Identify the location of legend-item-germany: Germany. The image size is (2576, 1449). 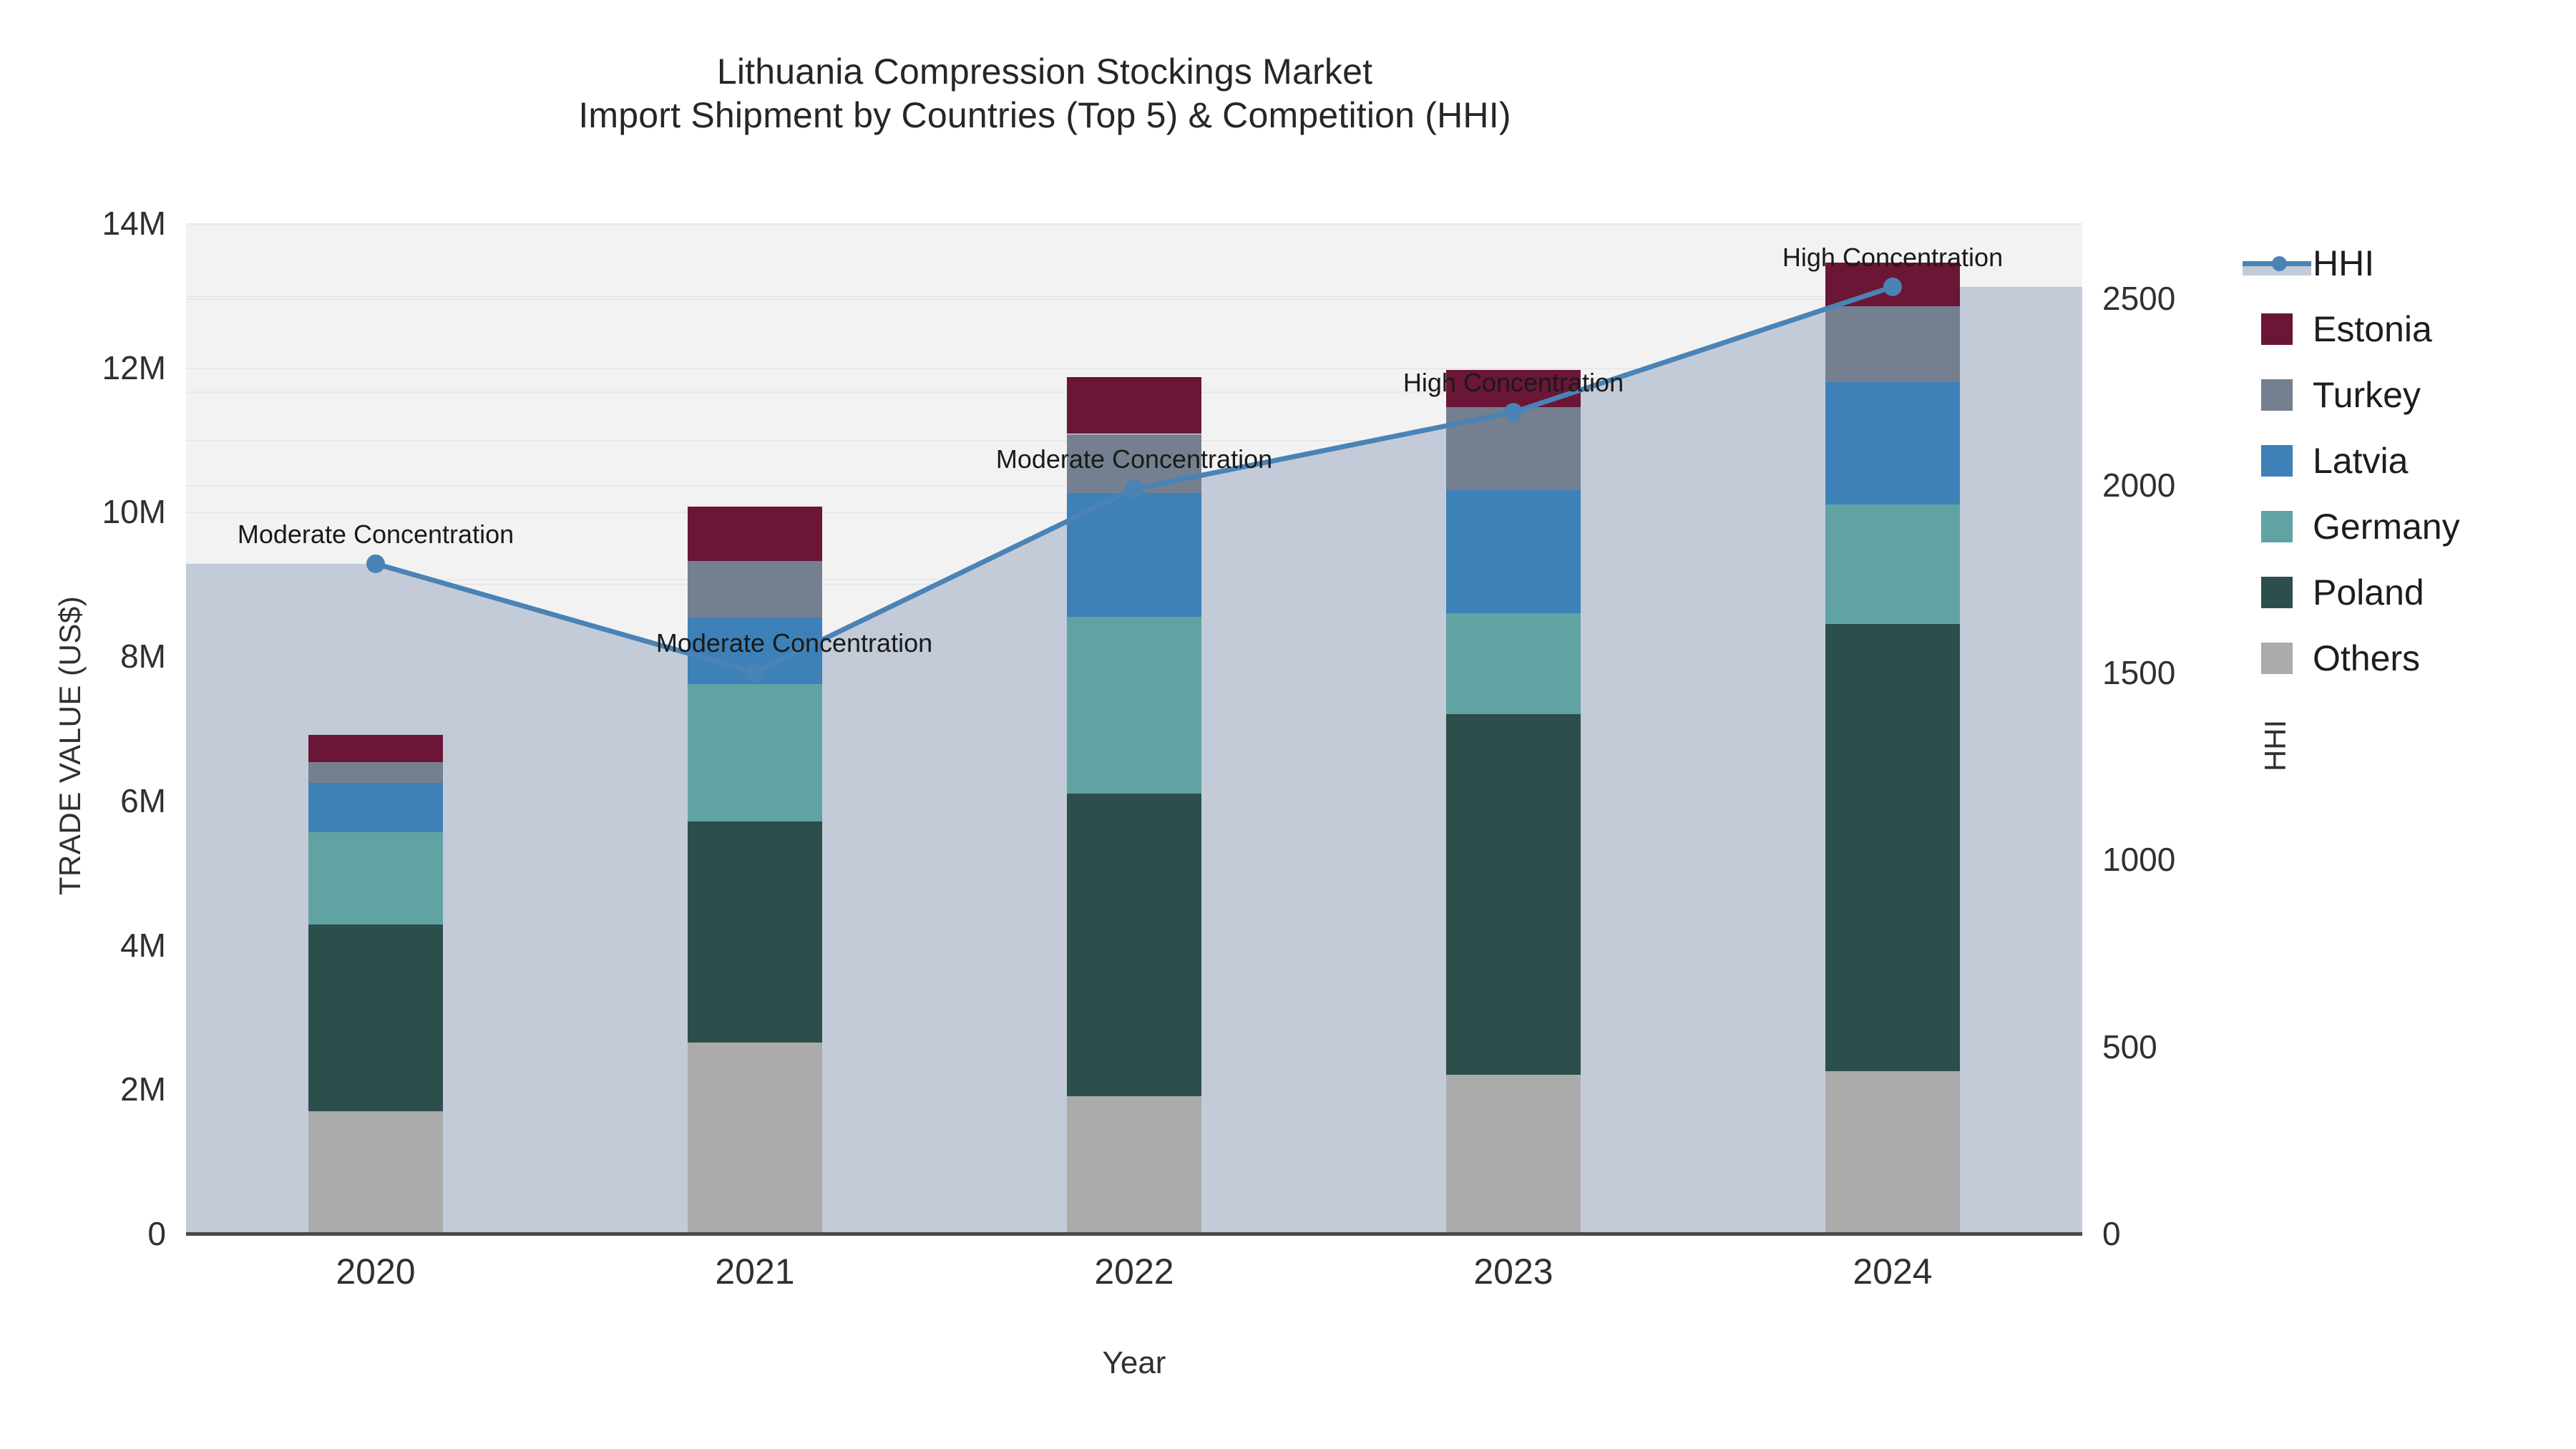
(2415, 527).